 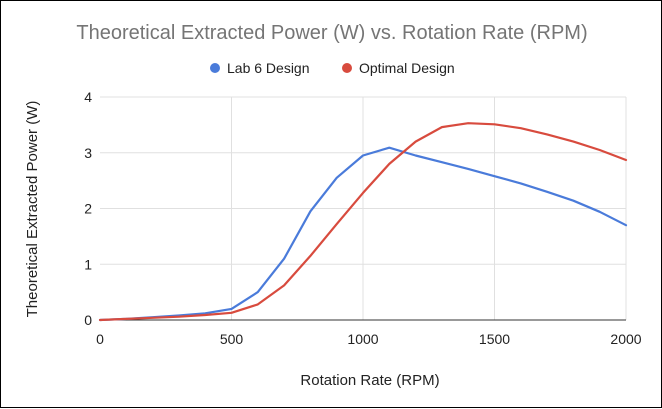 What do you see at coordinates (88, 264) in the screenshot?
I see `y-tick-label: 1` at bounding box center [88, 264].